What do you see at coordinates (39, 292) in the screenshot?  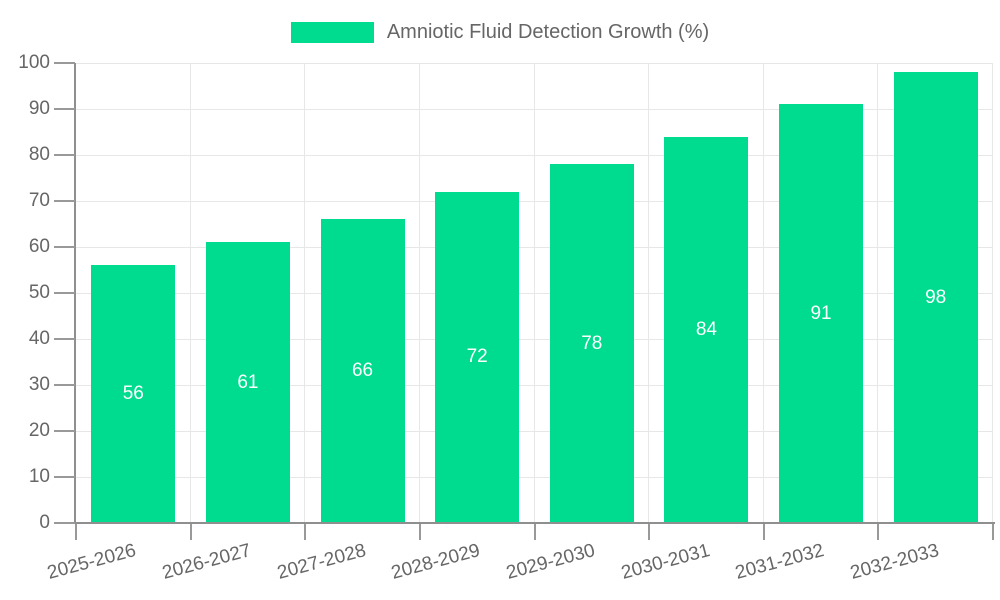 I see `y-axis-tick-label: 50` at bounding box center [39, 292].